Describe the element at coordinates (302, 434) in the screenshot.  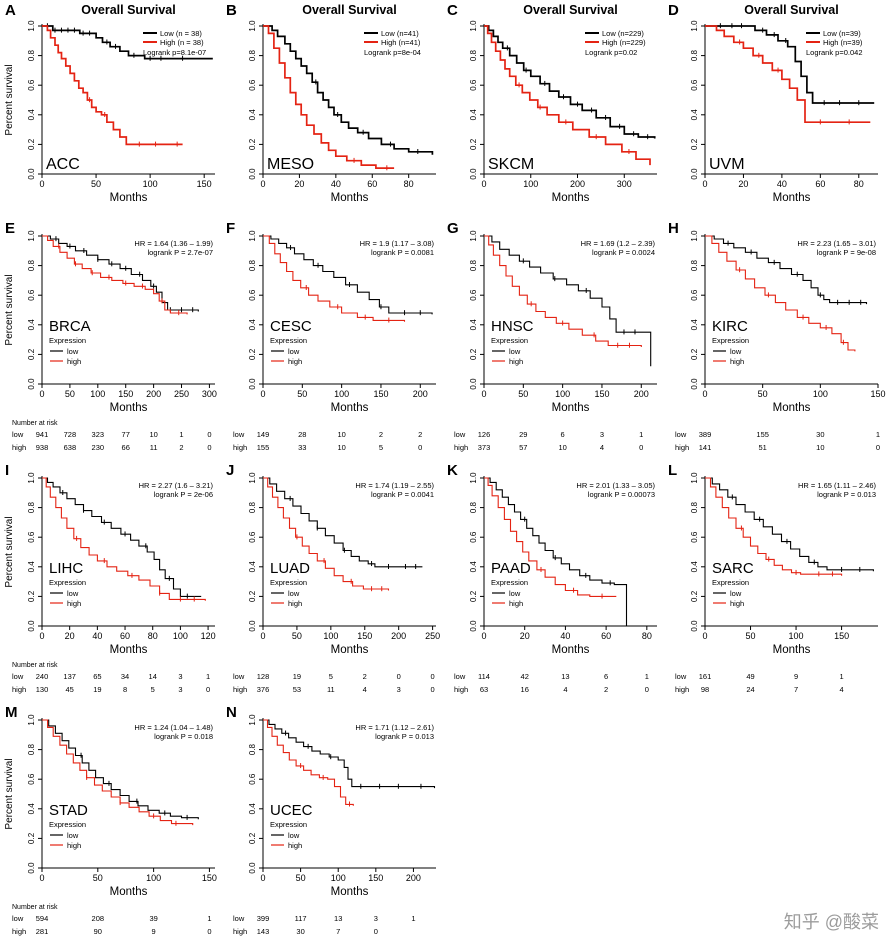
I see `risk-count-low: 28` at that location.